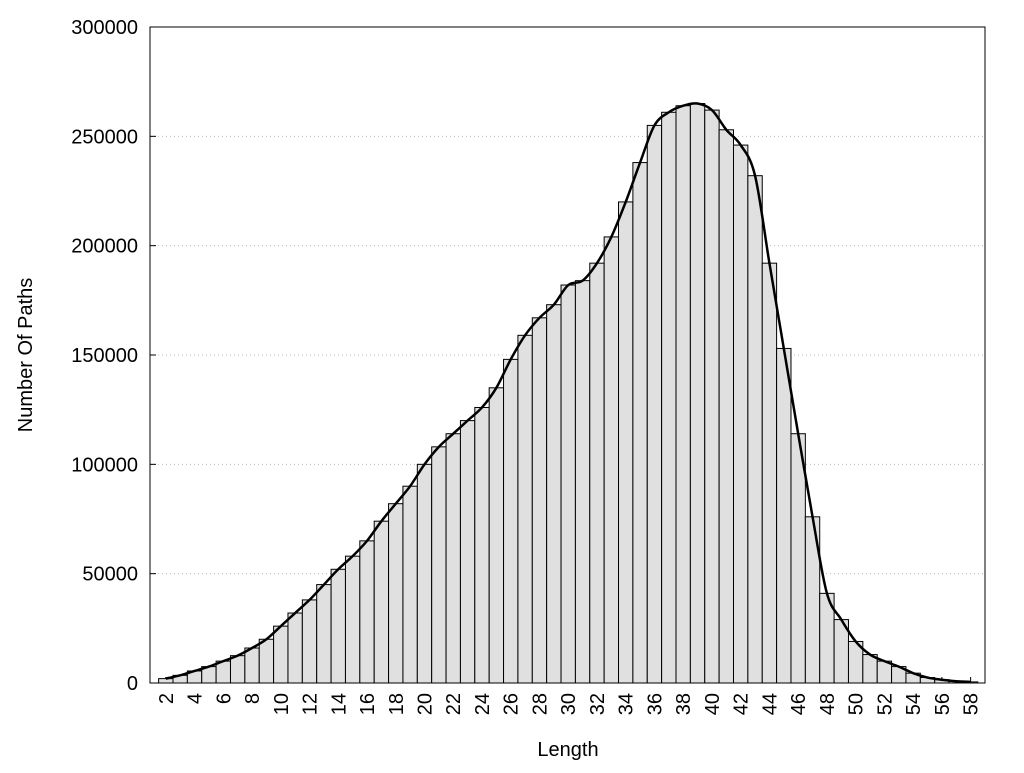  Describe the element at coordinates (311, 704) in the screenshot. I see `x-tick-label: 12` at that location.